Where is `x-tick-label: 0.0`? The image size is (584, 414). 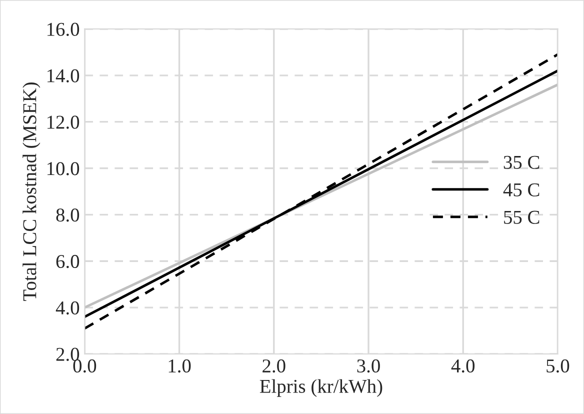 x-tick-label: 0.0 is located at coordinates (84, 366).